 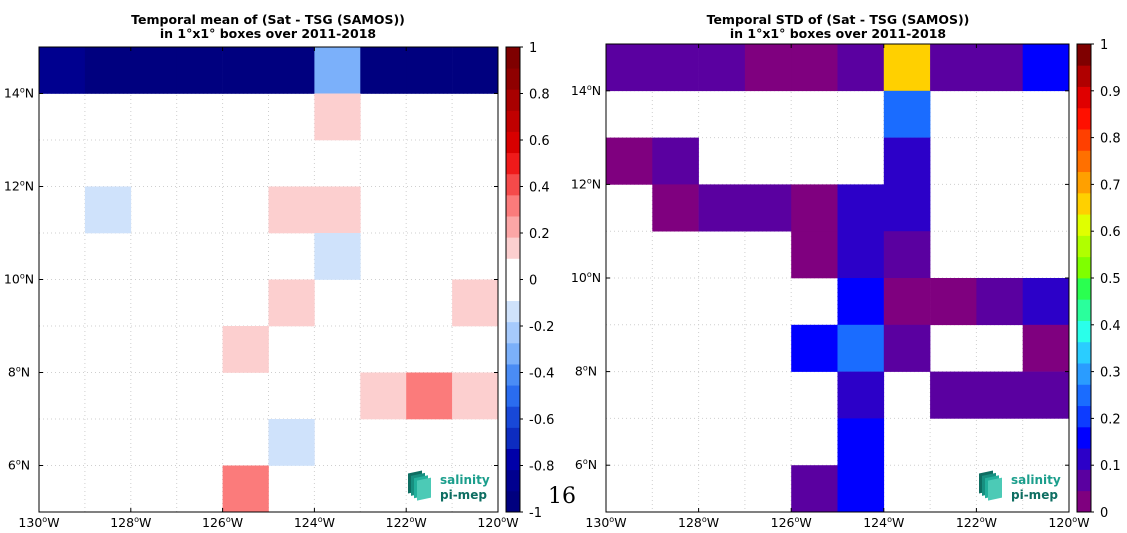 What do you see at coordinates (541, 467) in the screenshot?
I see `colorbar-tick-label: -0.8` at bounding box center [541, 467].